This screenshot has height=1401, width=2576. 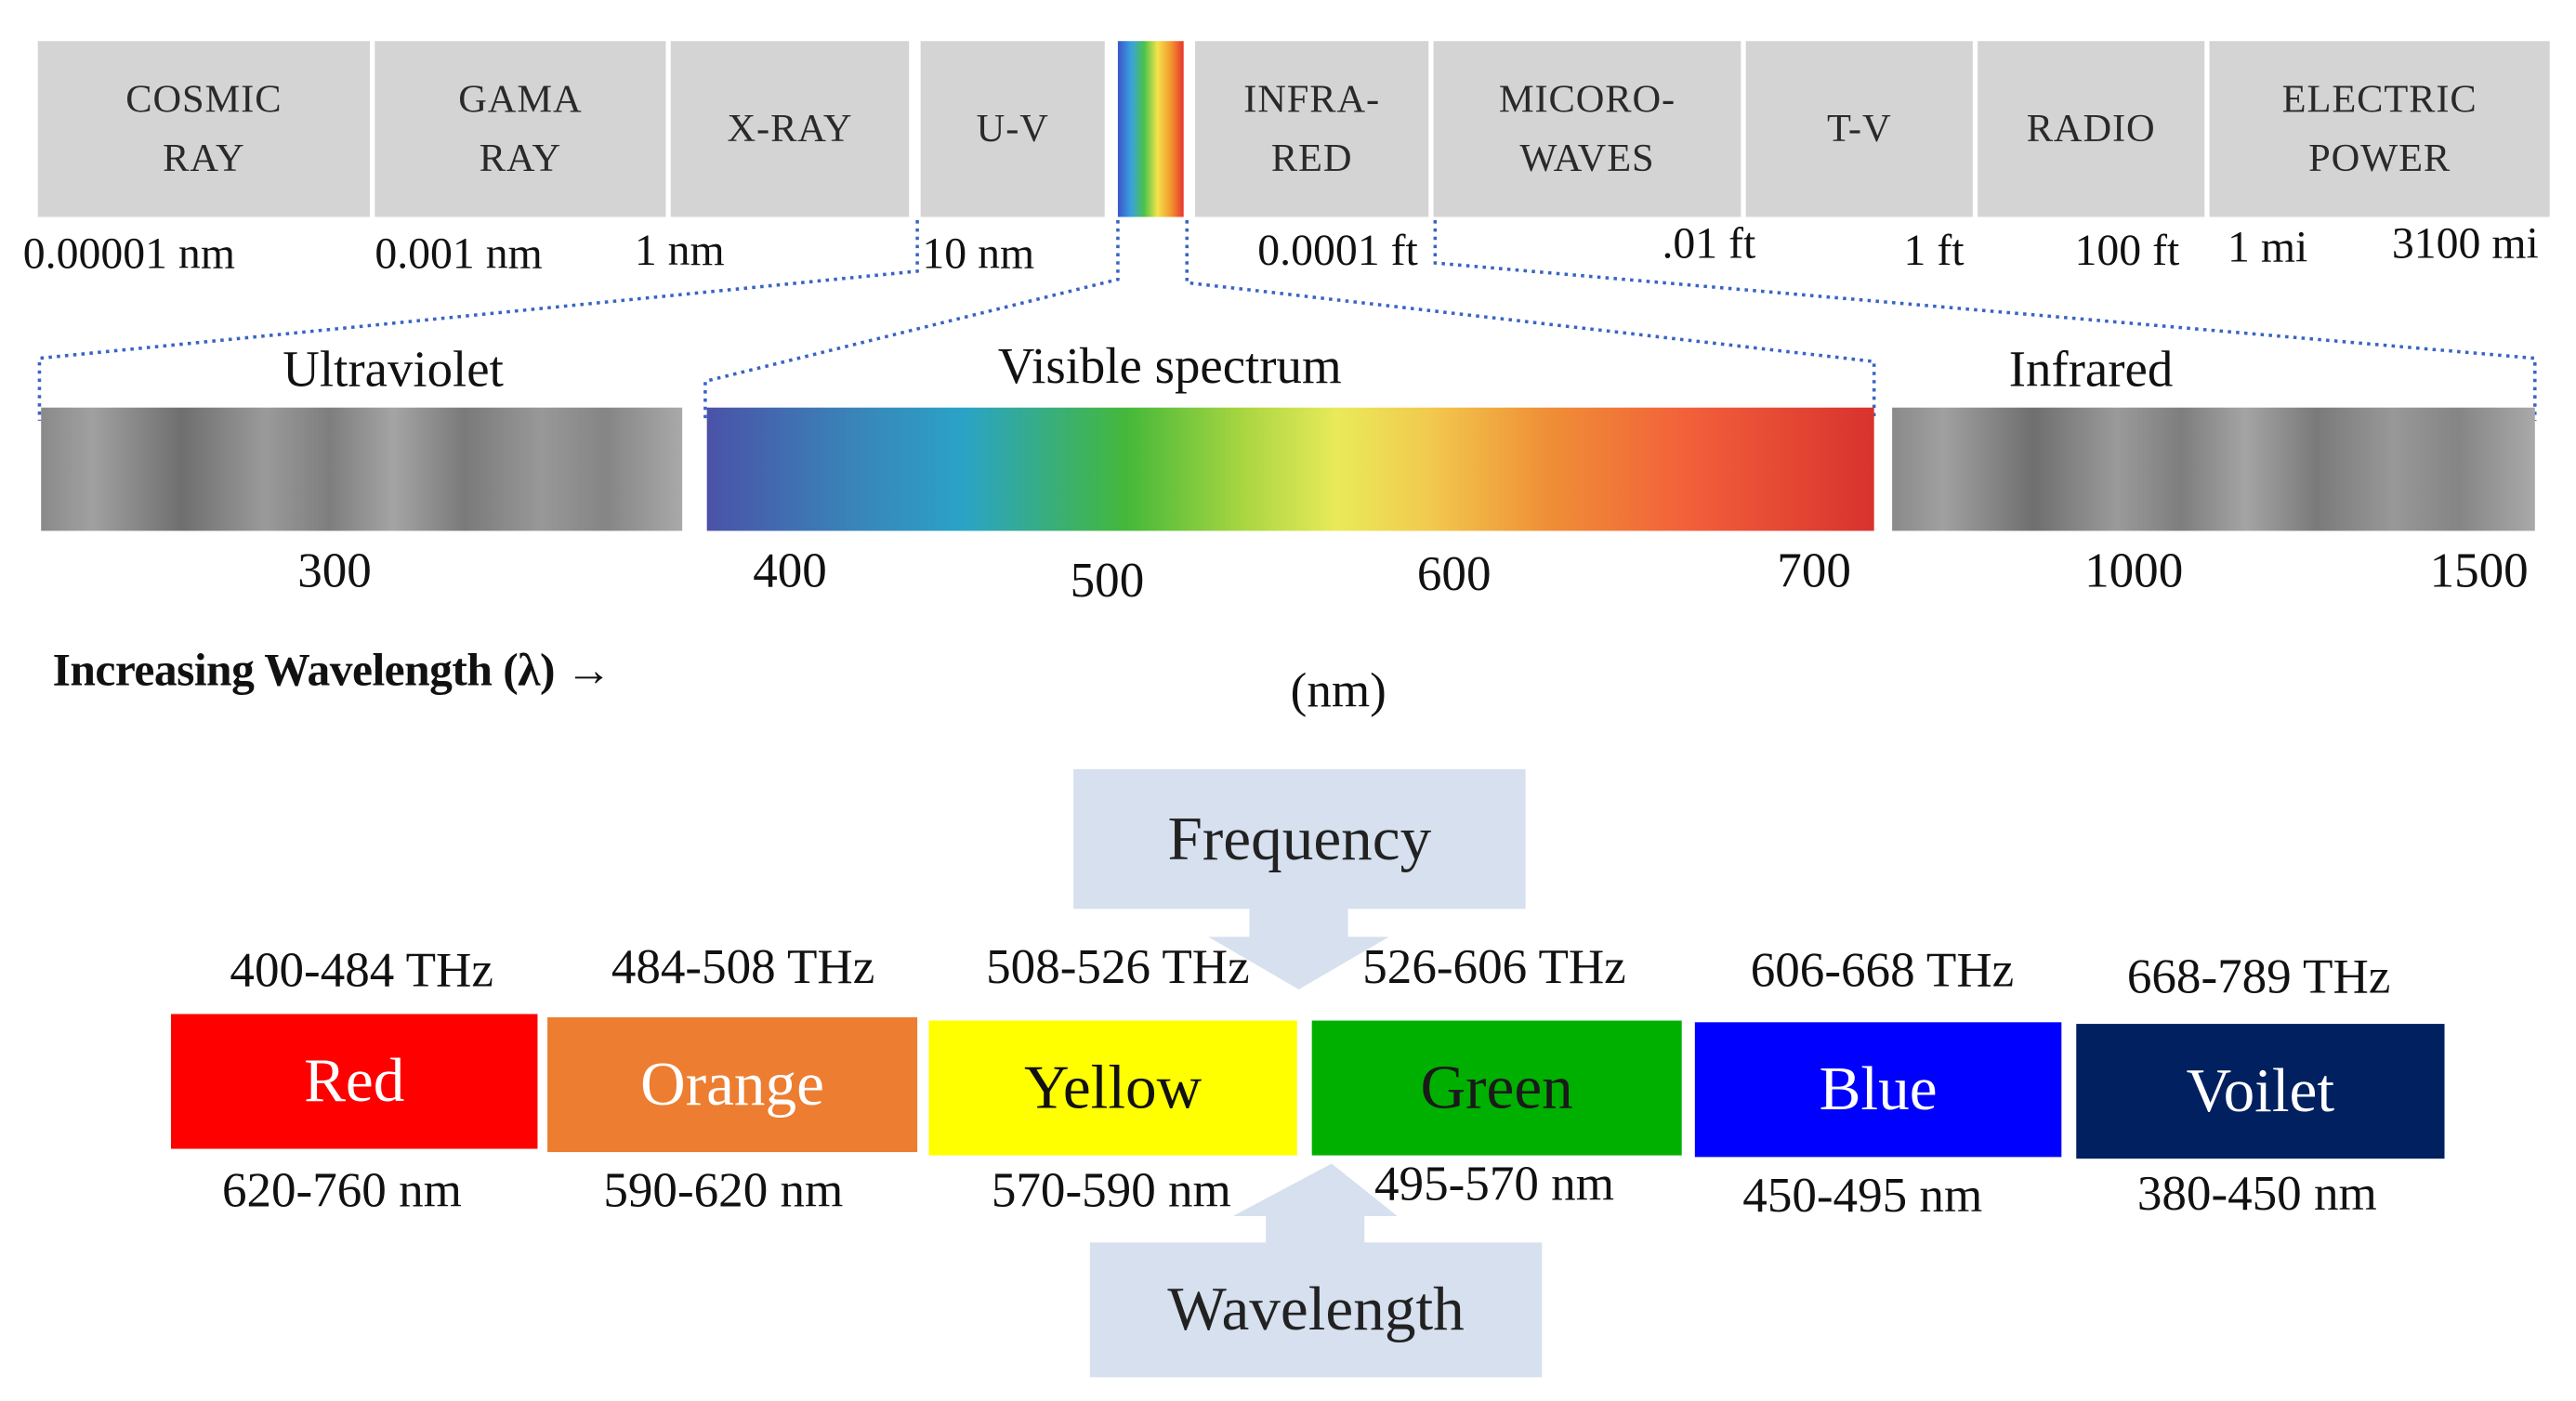 I want to click on scale-label: 1 ft, so click(x=1934, y=250).